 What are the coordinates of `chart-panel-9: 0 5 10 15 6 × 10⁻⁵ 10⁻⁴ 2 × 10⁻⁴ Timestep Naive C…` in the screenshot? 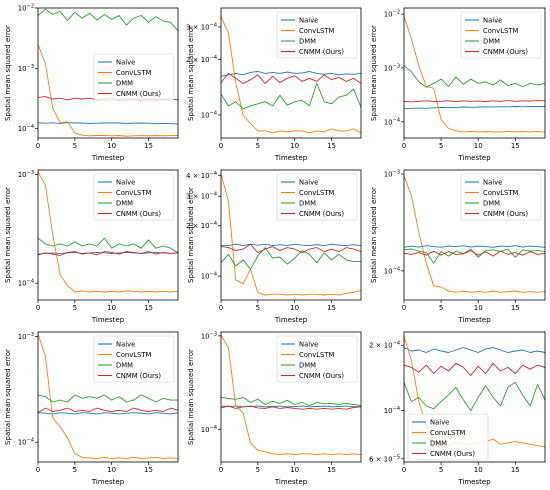 It's located at (458, 405).